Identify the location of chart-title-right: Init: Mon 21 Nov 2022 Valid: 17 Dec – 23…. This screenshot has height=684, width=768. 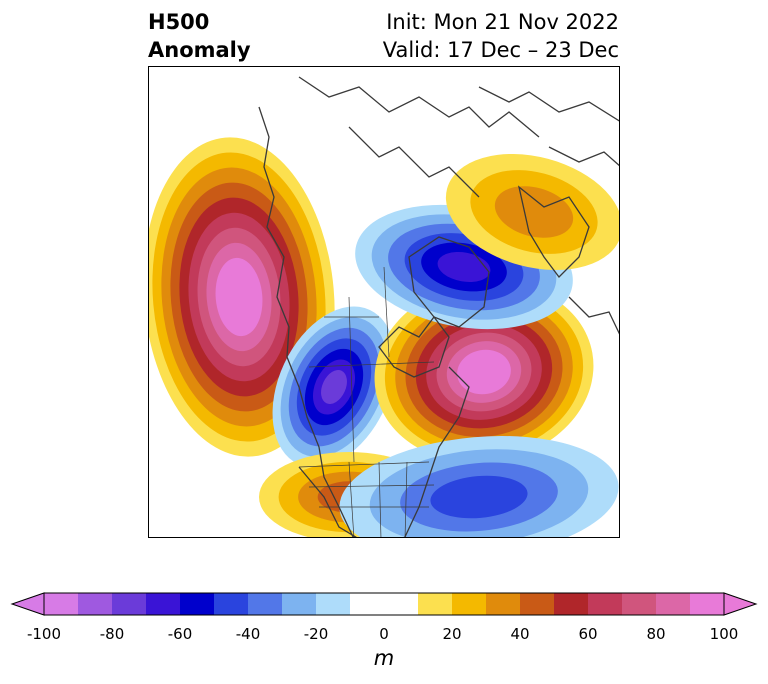
(501, 36).